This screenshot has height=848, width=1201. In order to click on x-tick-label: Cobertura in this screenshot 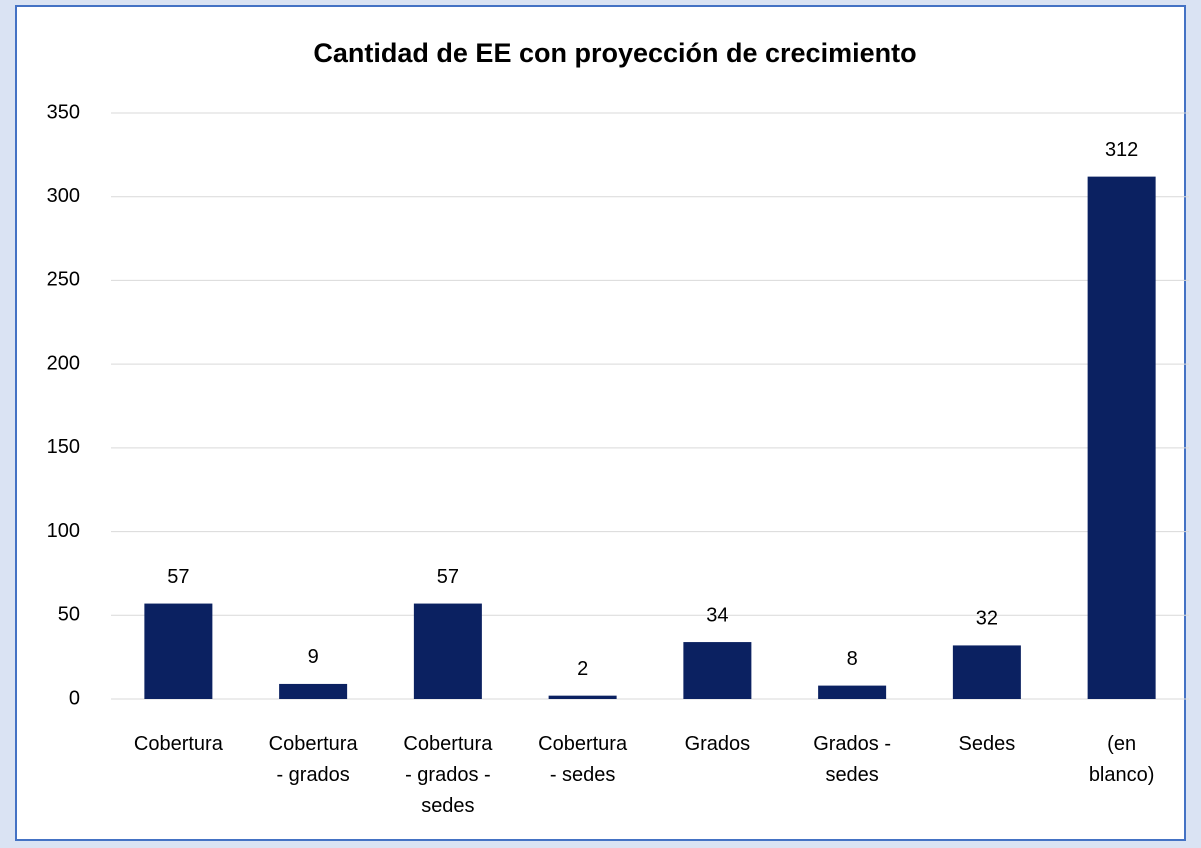, I will do `click(178, 744)`.